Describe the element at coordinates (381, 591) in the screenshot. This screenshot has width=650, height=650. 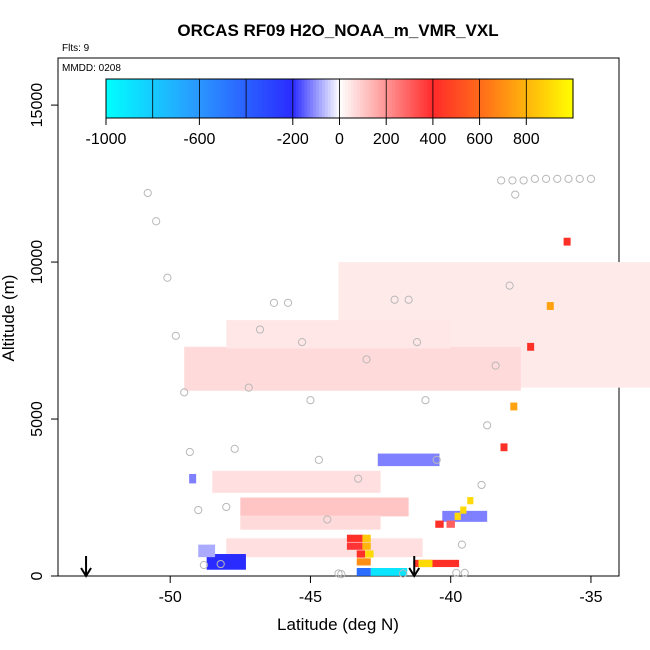
I see `x-axis: -50 -45 -40 -35` at that location.